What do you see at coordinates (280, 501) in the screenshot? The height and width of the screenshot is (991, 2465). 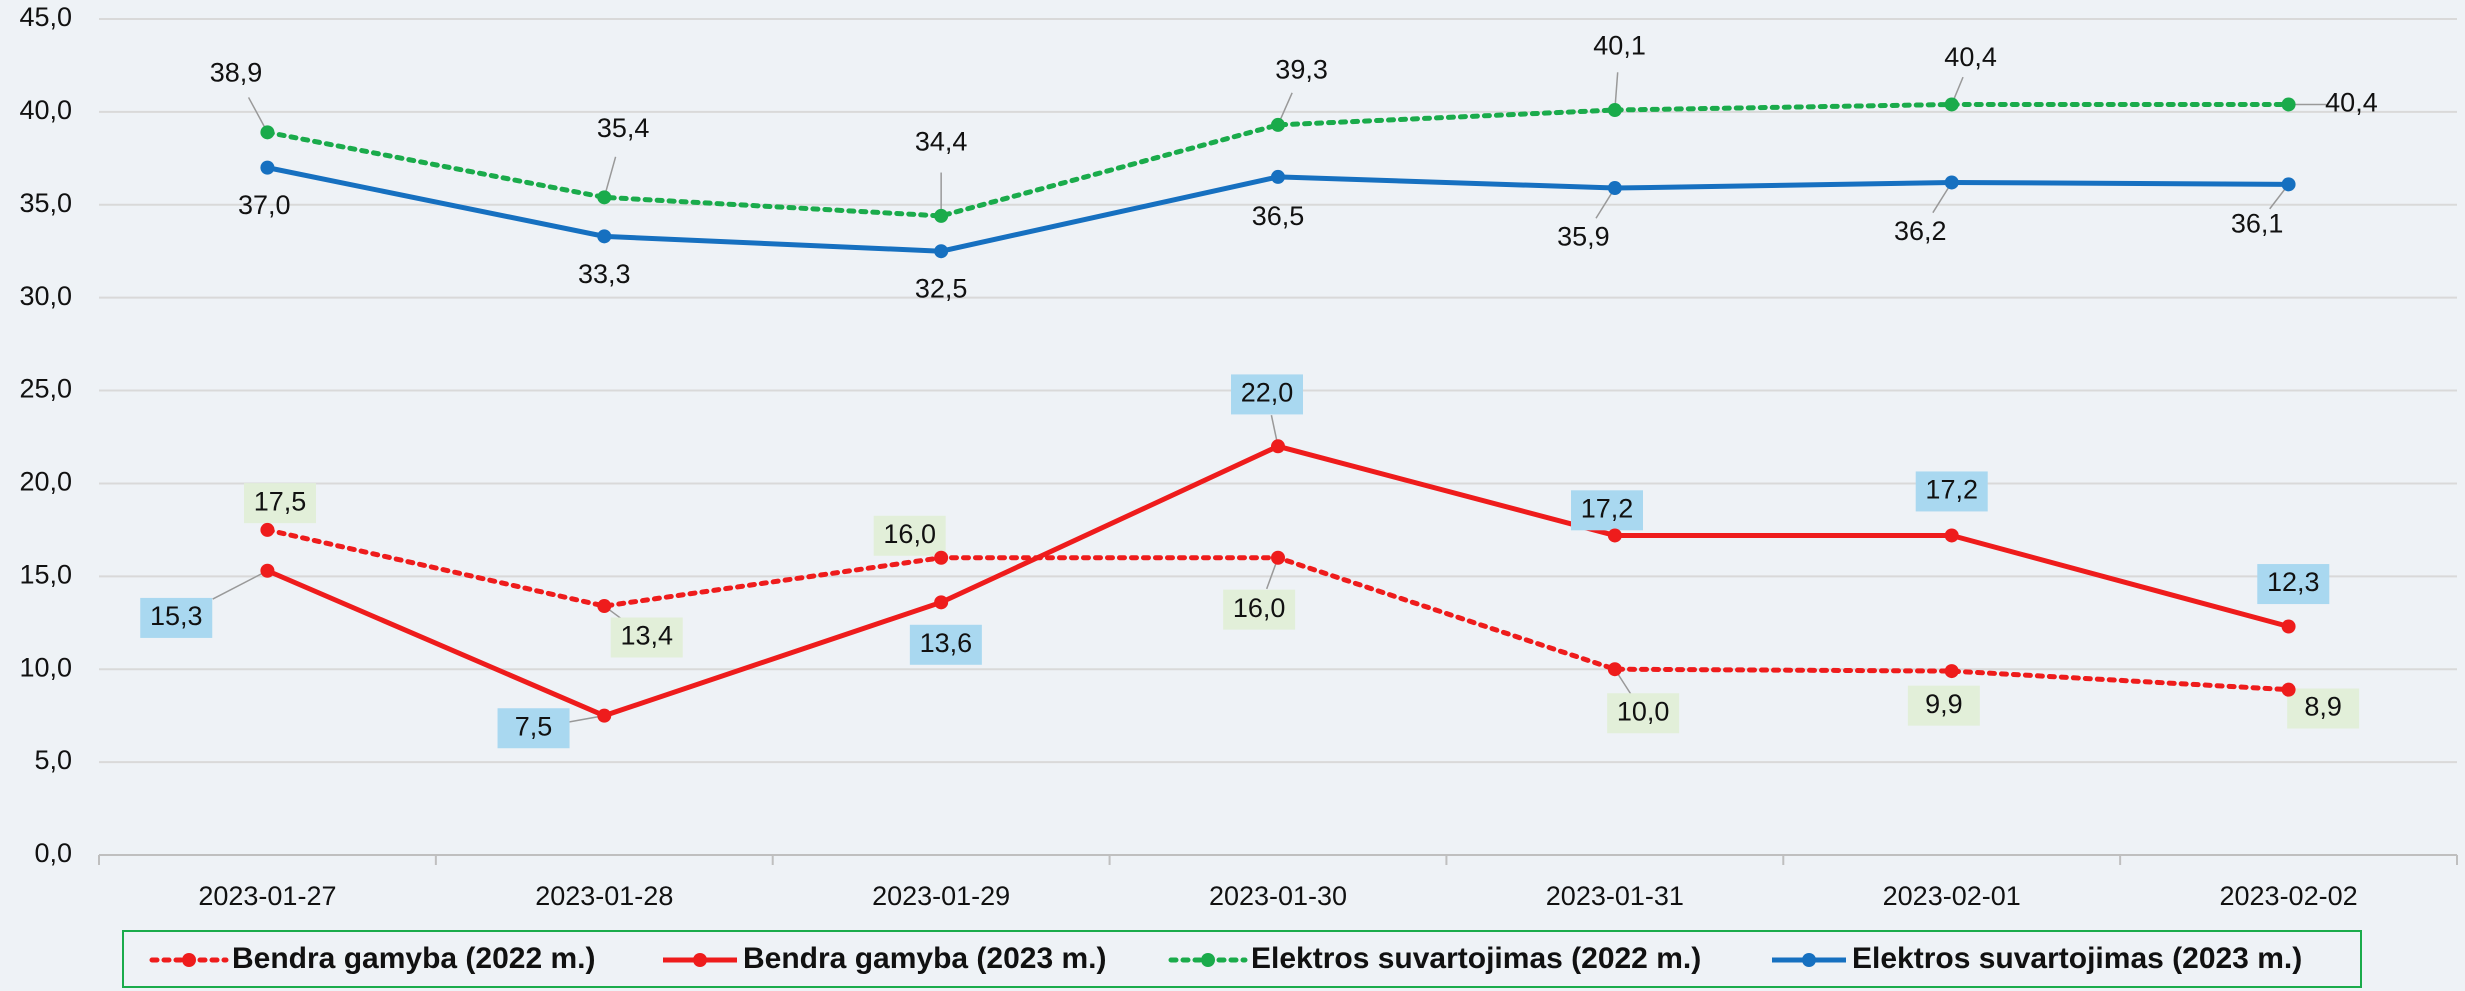 I see `data-label: 17,5` at bounding box center [280, 501].